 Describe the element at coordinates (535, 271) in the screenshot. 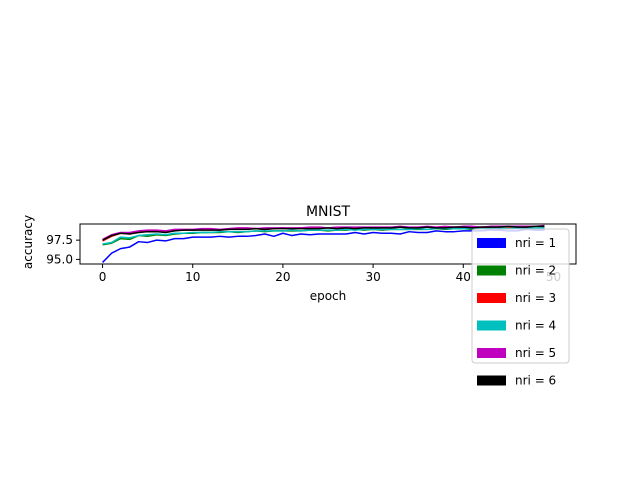

I see `legend-label-2: nri = 2` at that location.